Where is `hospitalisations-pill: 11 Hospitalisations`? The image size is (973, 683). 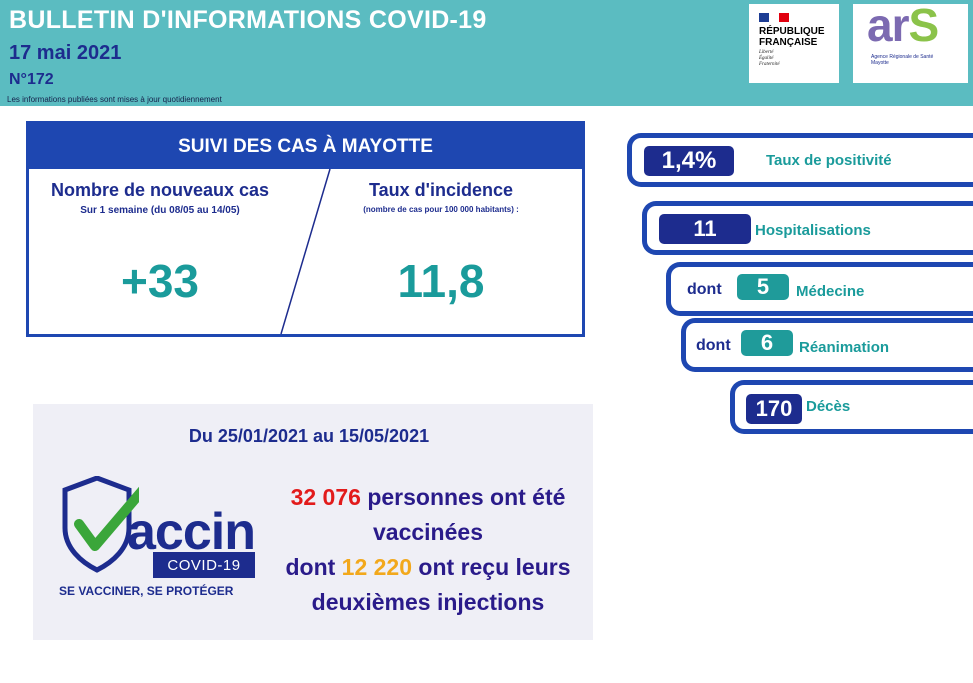 hospitalisations-pill: 11 Hospitalisations is located at coordinates (807, 228).